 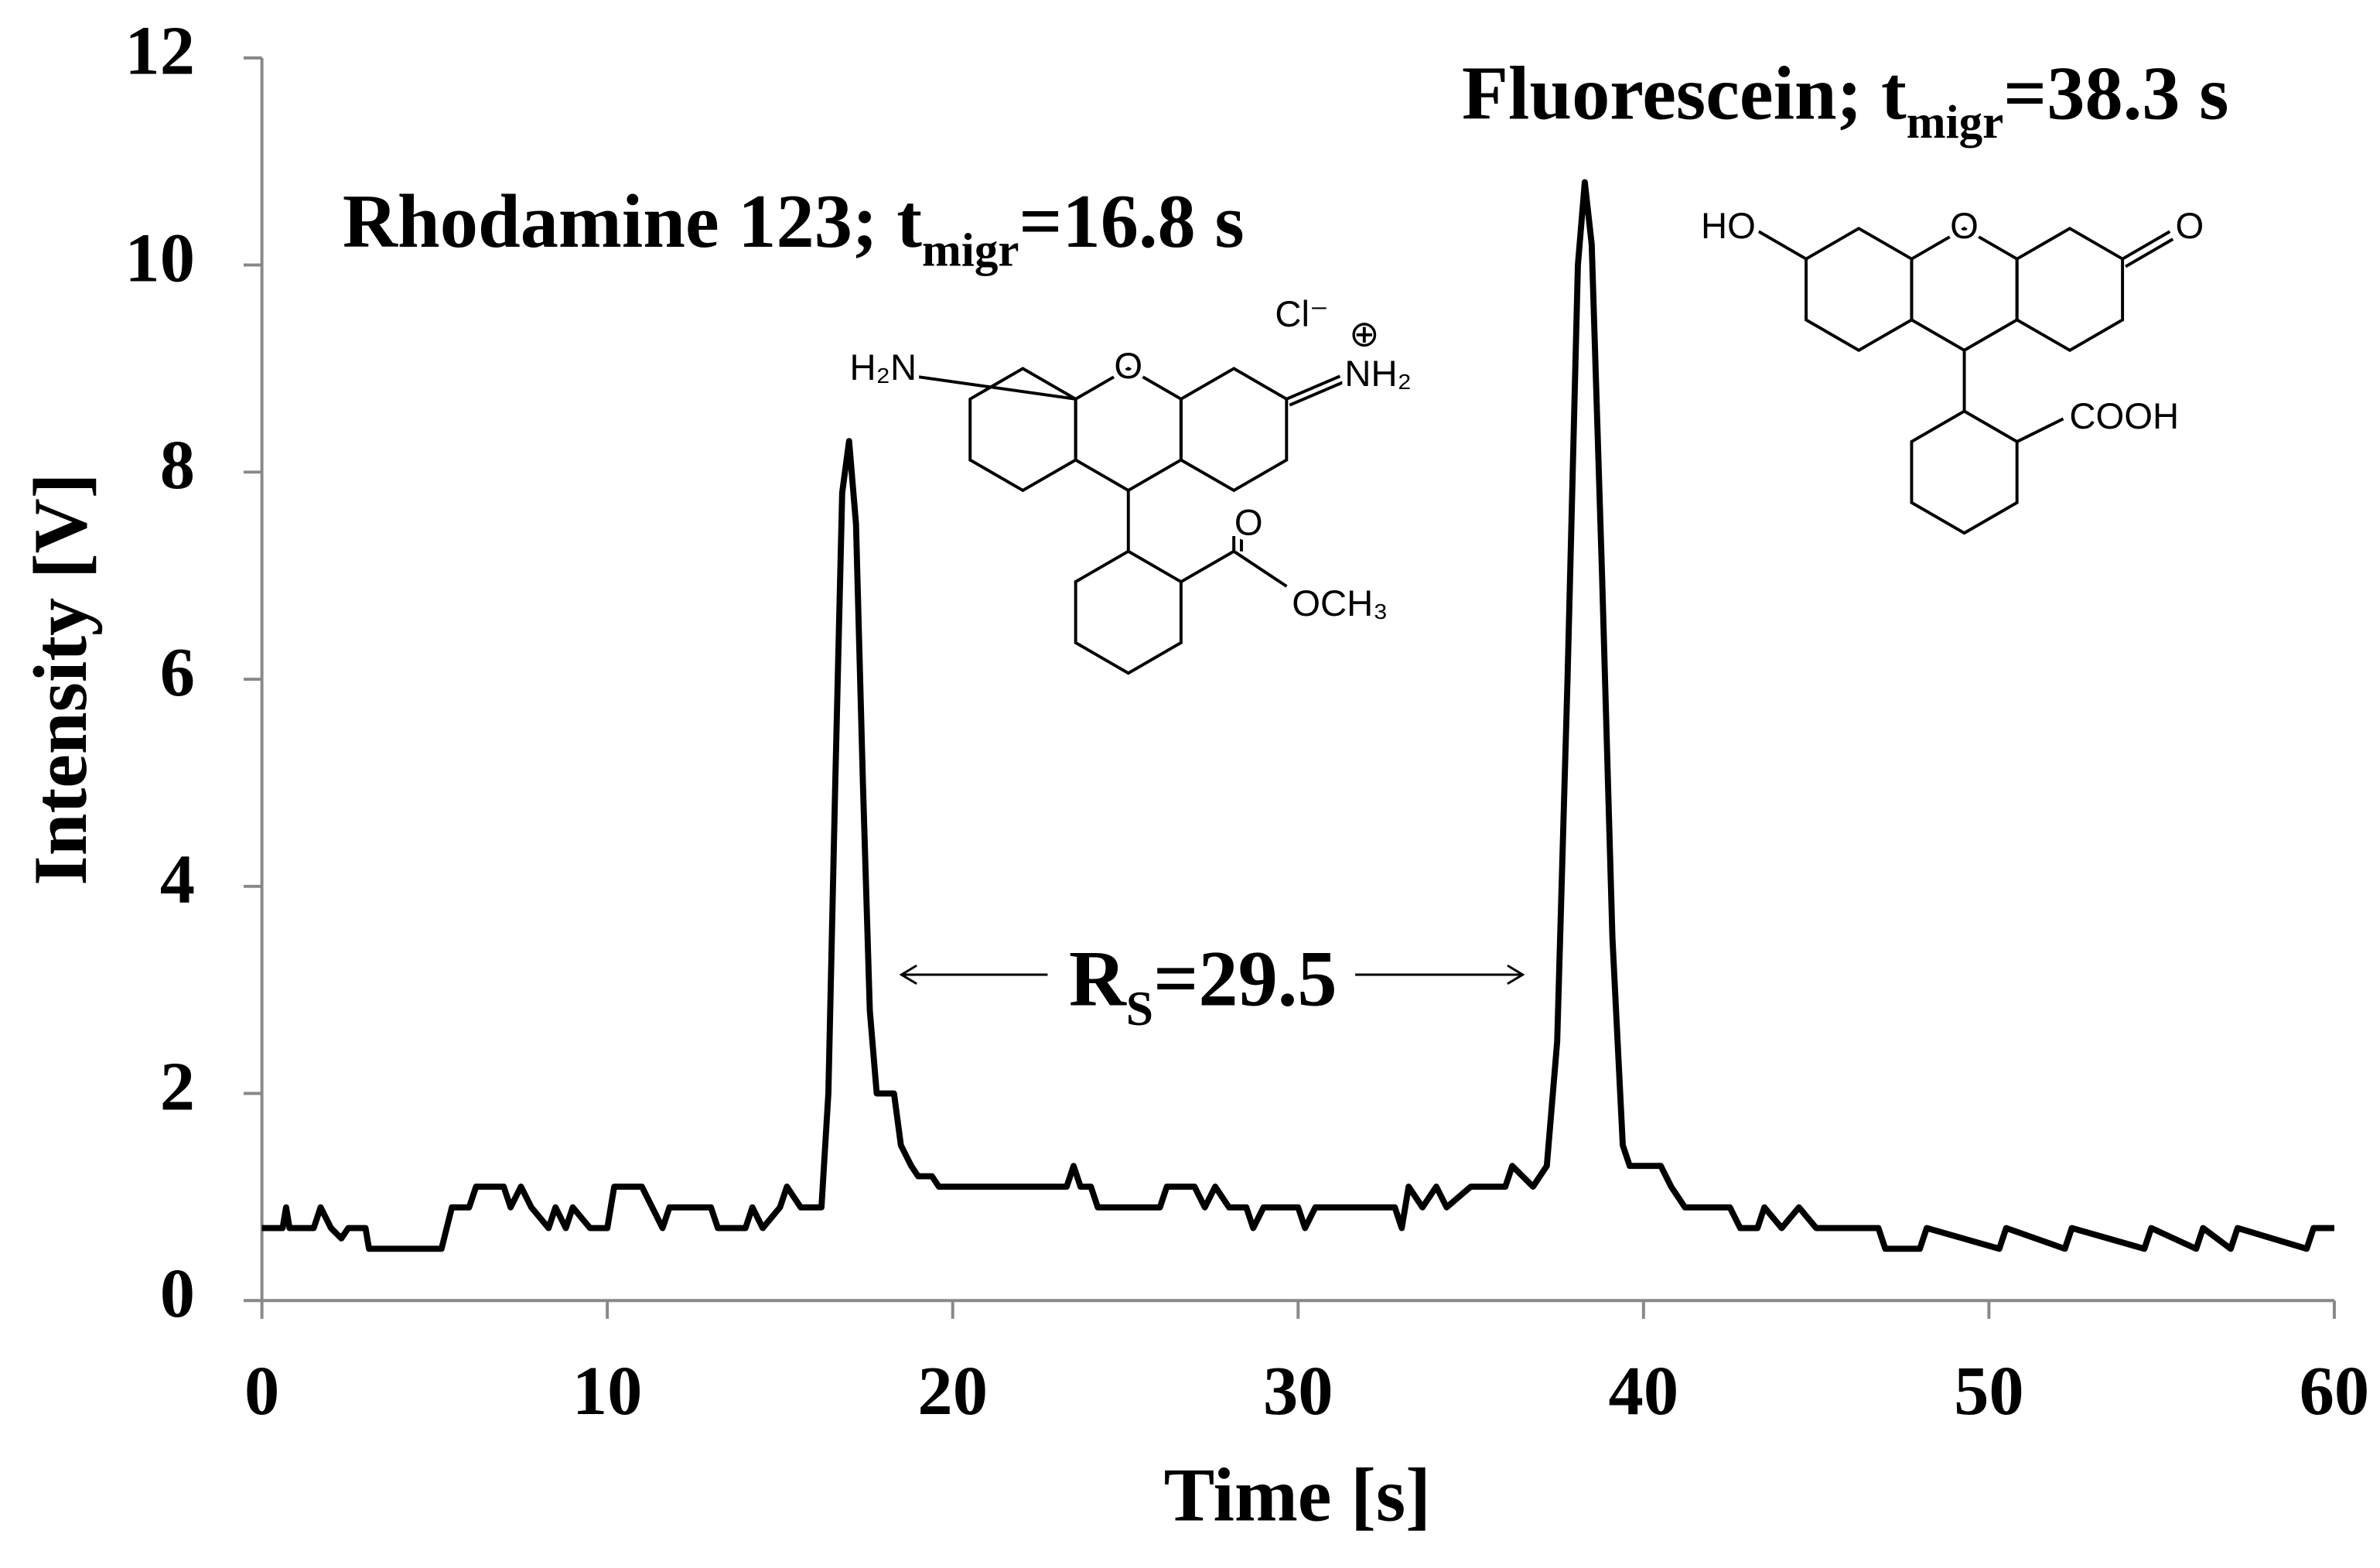 What do you see at coordinates (160, 51) in the screenshot?
I see `y-tick-label: 12` at bounding box center [160, 51].